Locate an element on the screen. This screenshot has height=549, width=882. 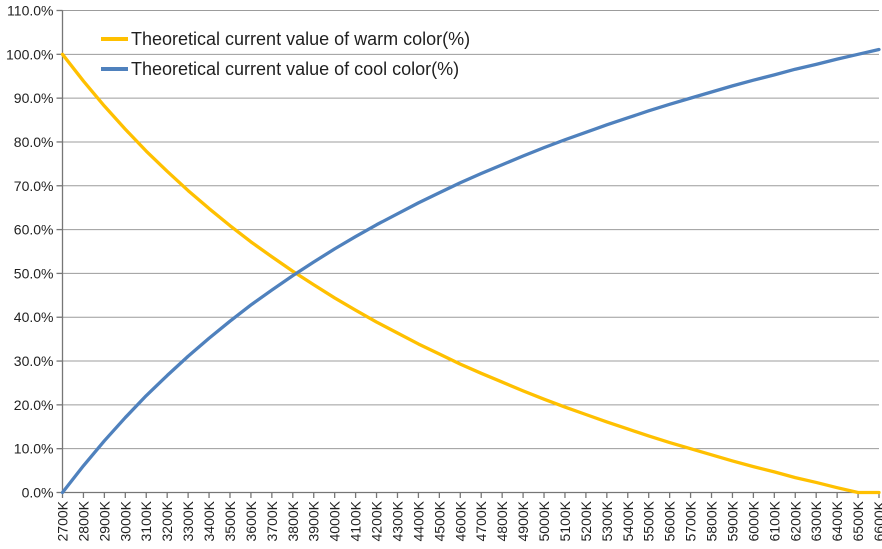
x-axis-tick-label: 6600K is located at coordinates (876, 520).